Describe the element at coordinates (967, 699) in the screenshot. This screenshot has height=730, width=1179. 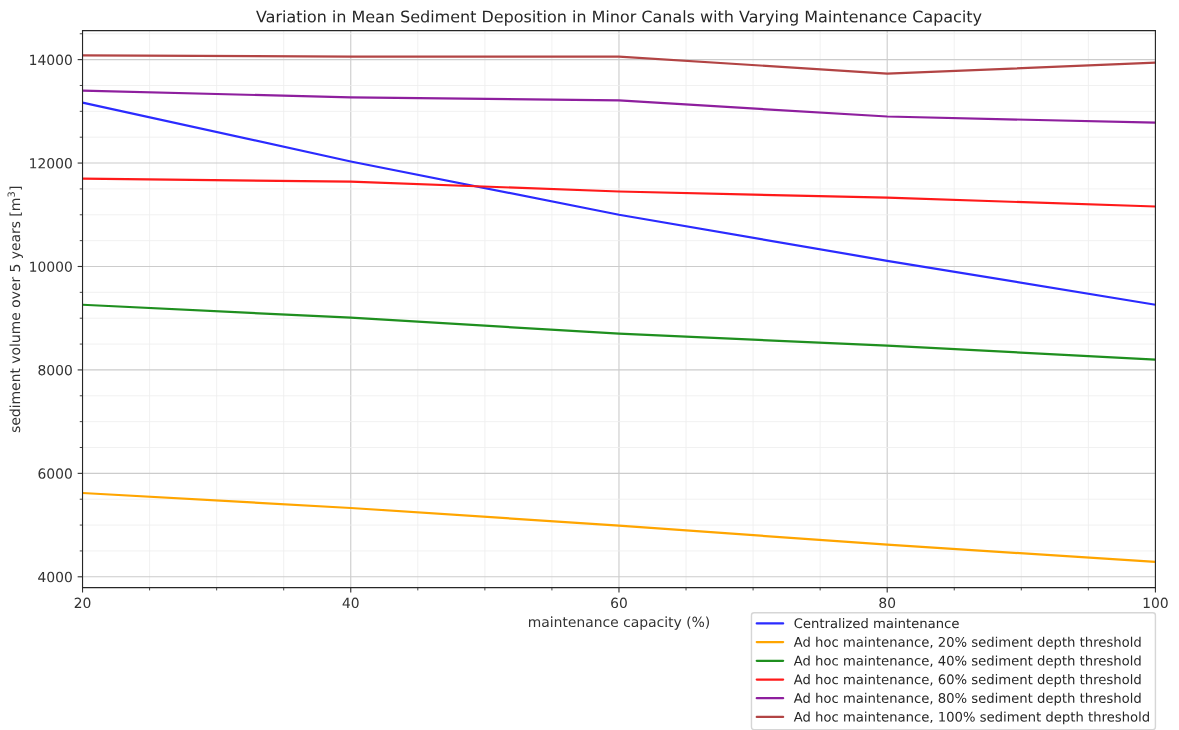
I see `legend-label: Ad hoc maintenance, 80% sediment depth threshold` at that location.